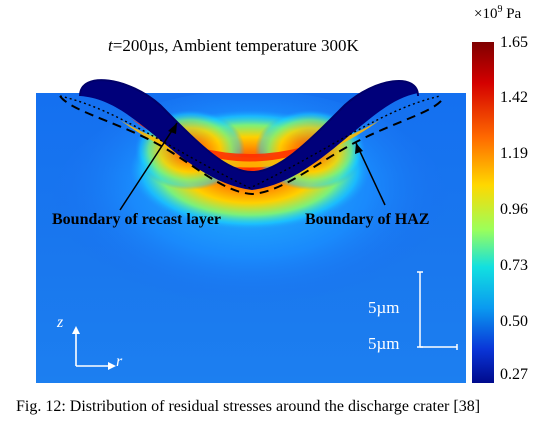 This screenshot has width=552, height=430. I want to click on haz-arrow, so click(370, 174).